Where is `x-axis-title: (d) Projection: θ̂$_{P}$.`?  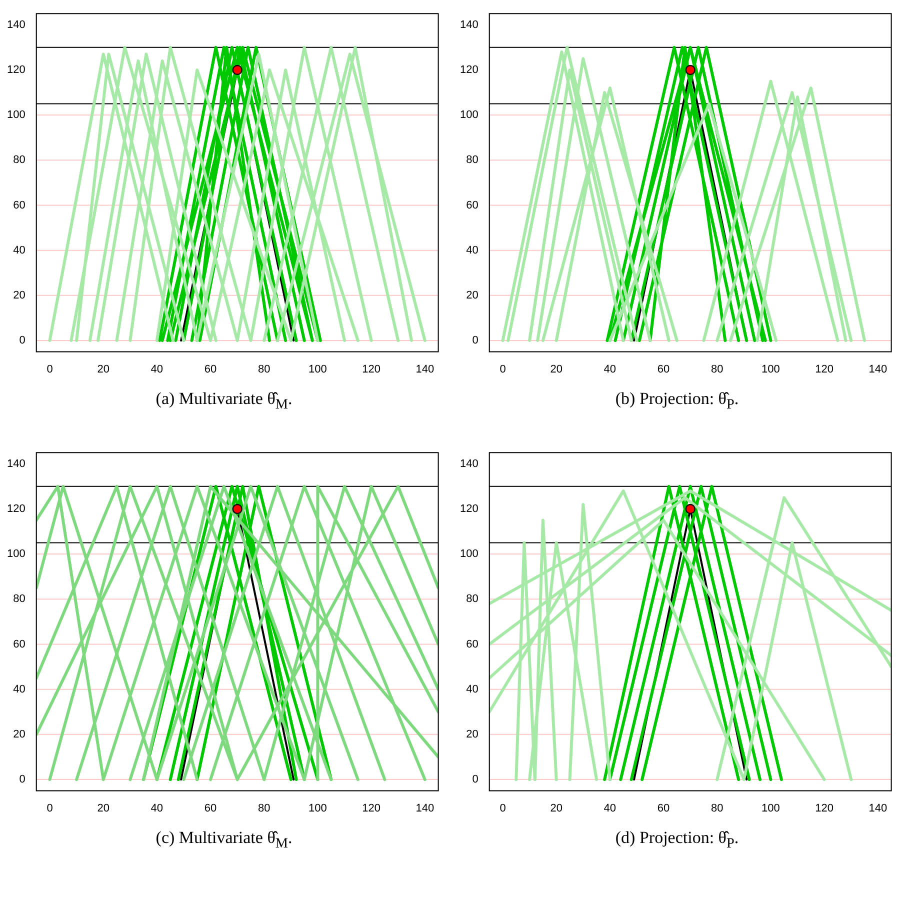
x-axis-title: (d) Projection: θ̂$_{P}$. is located at coordinates (677, 840).